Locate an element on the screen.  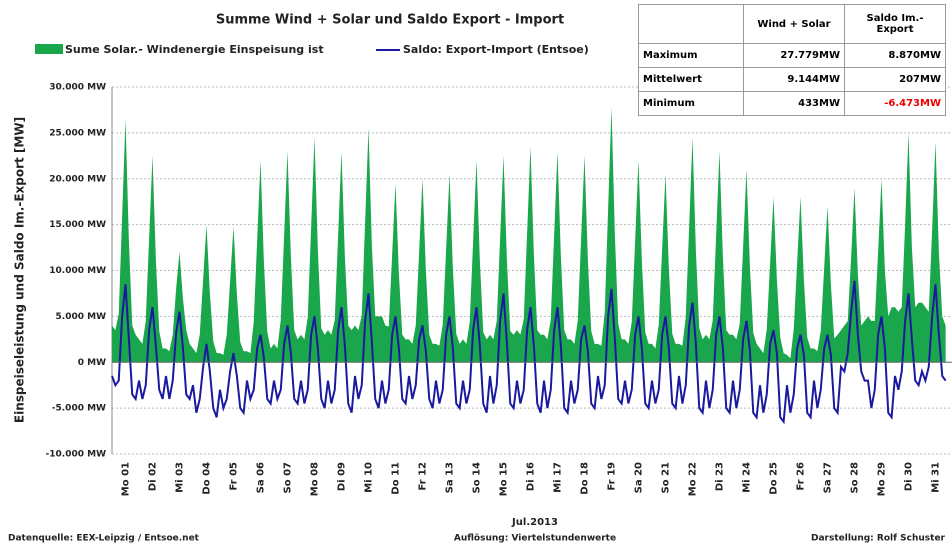
x-tick-label: Do 18 is located at coordinates (585, 478).